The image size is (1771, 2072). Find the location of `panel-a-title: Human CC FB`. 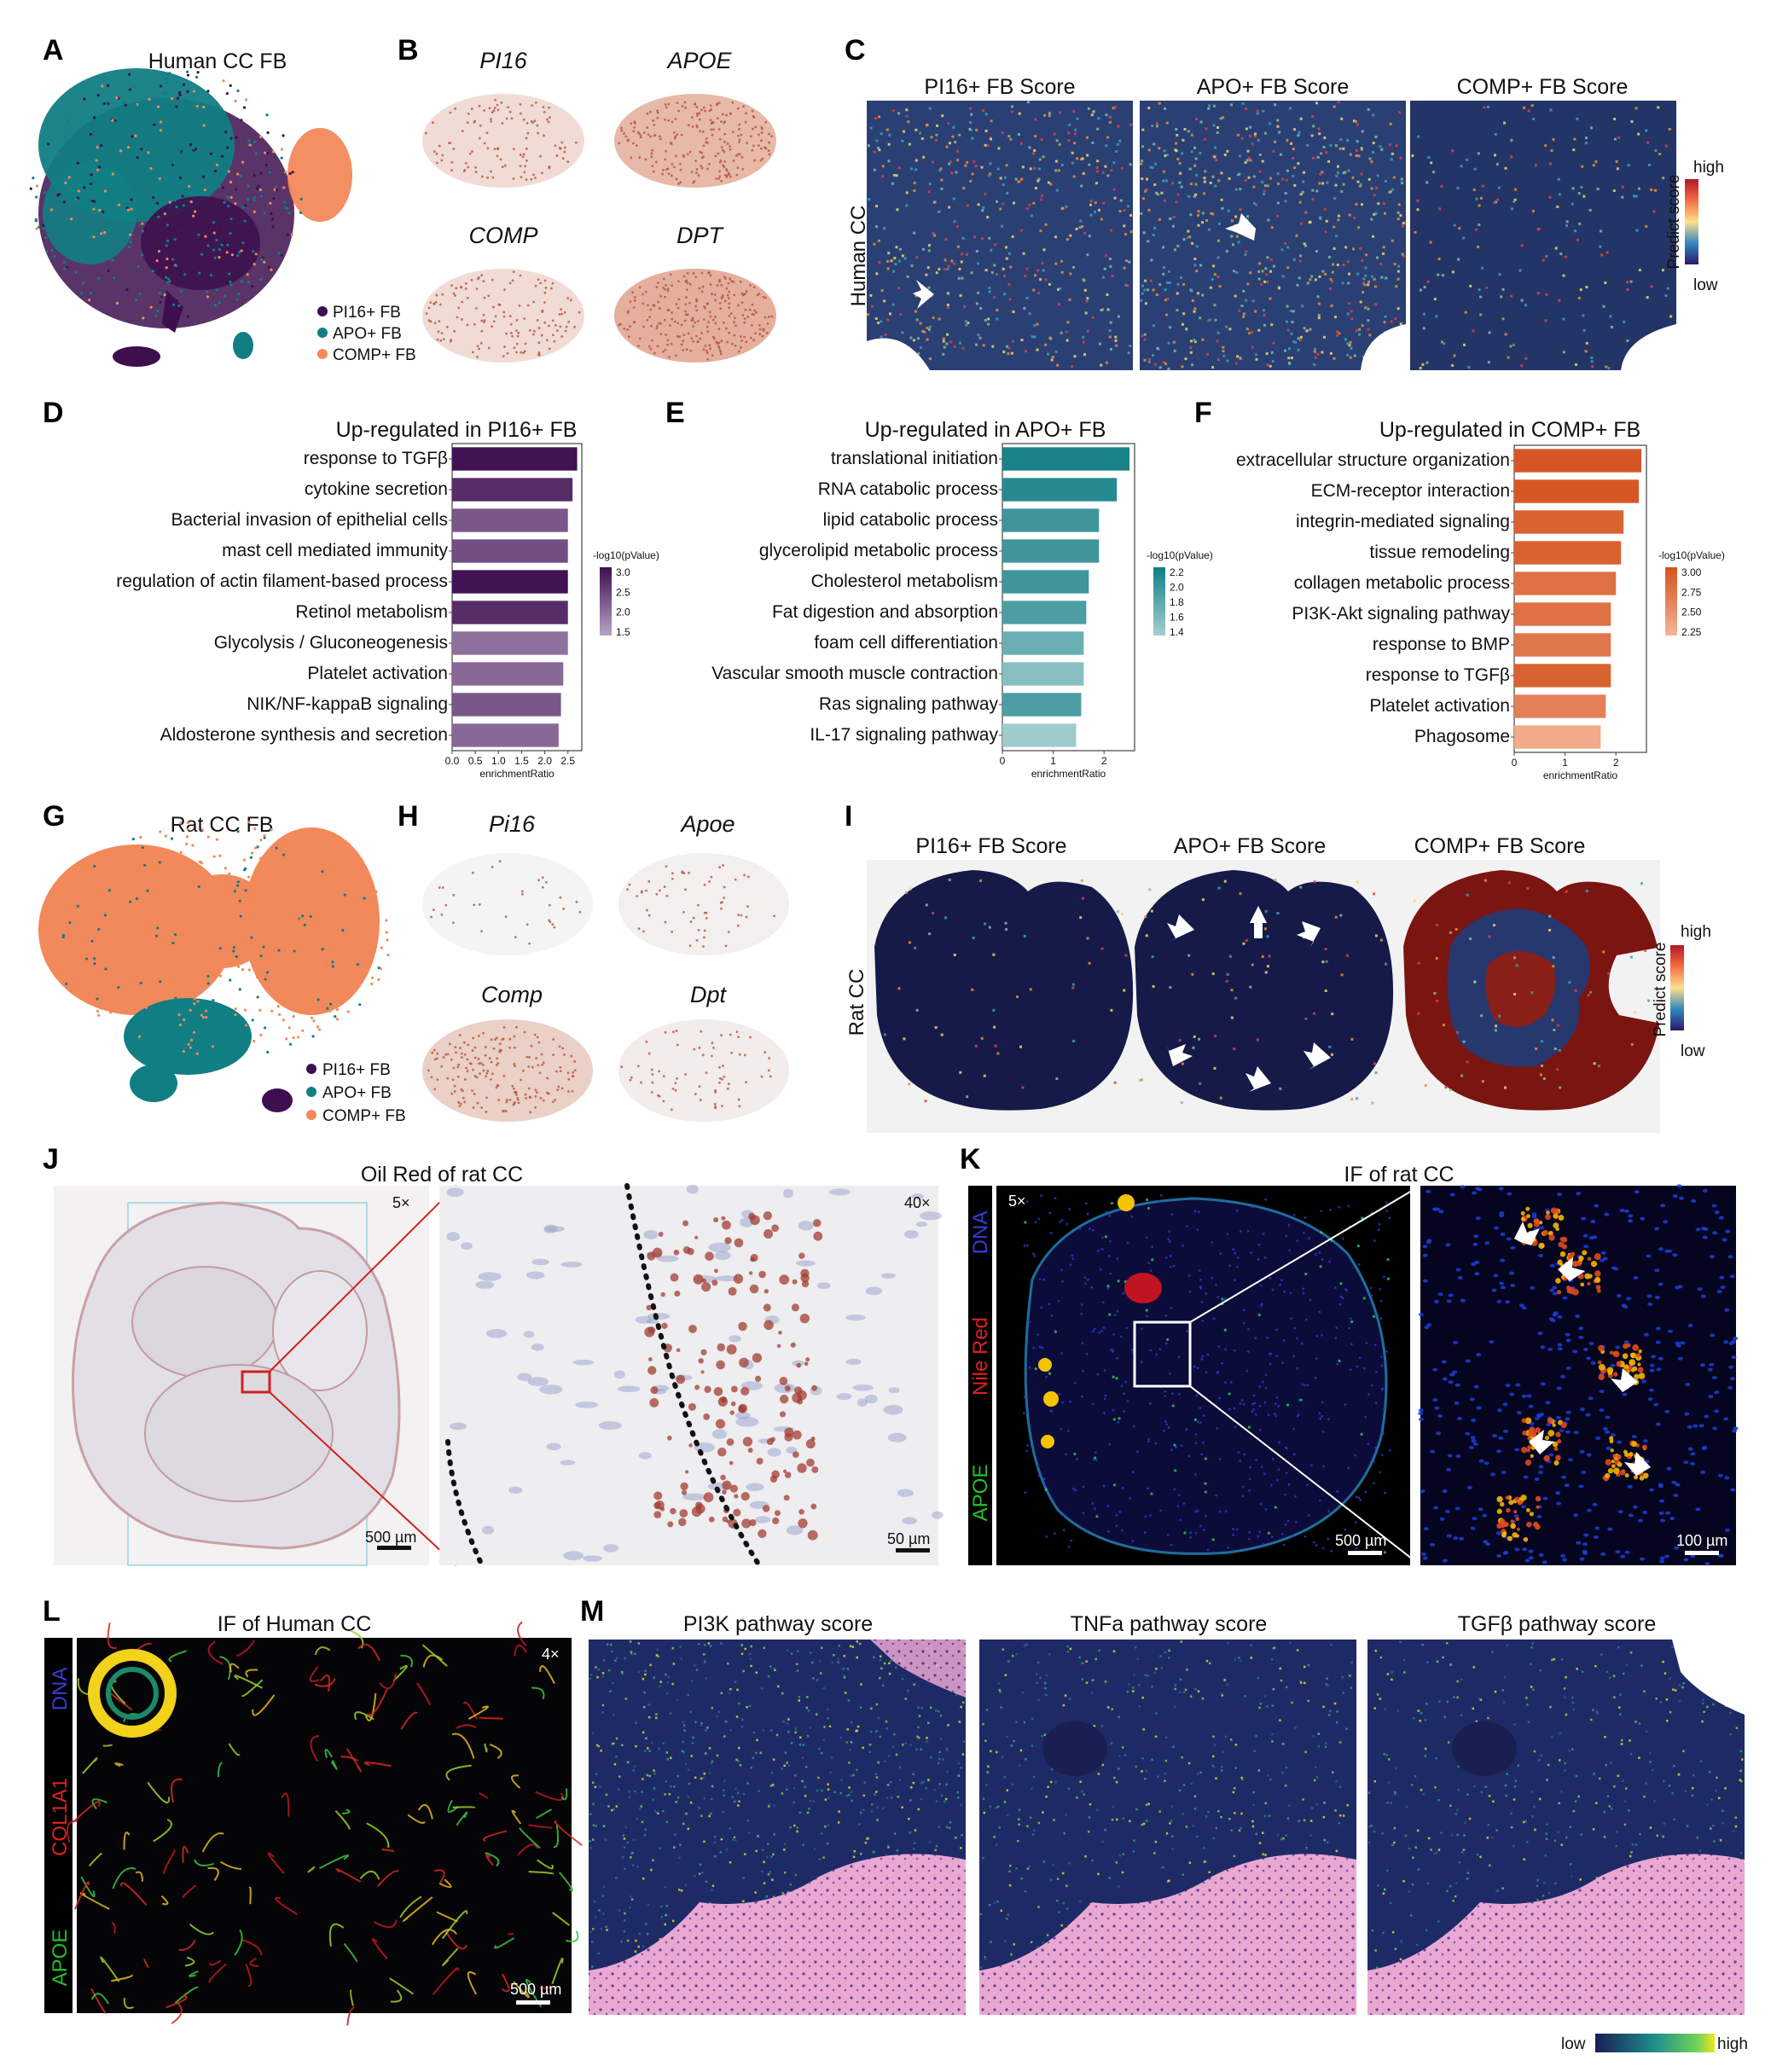

panel-a-title: Human CC FB is located at coordinates (218, 61).